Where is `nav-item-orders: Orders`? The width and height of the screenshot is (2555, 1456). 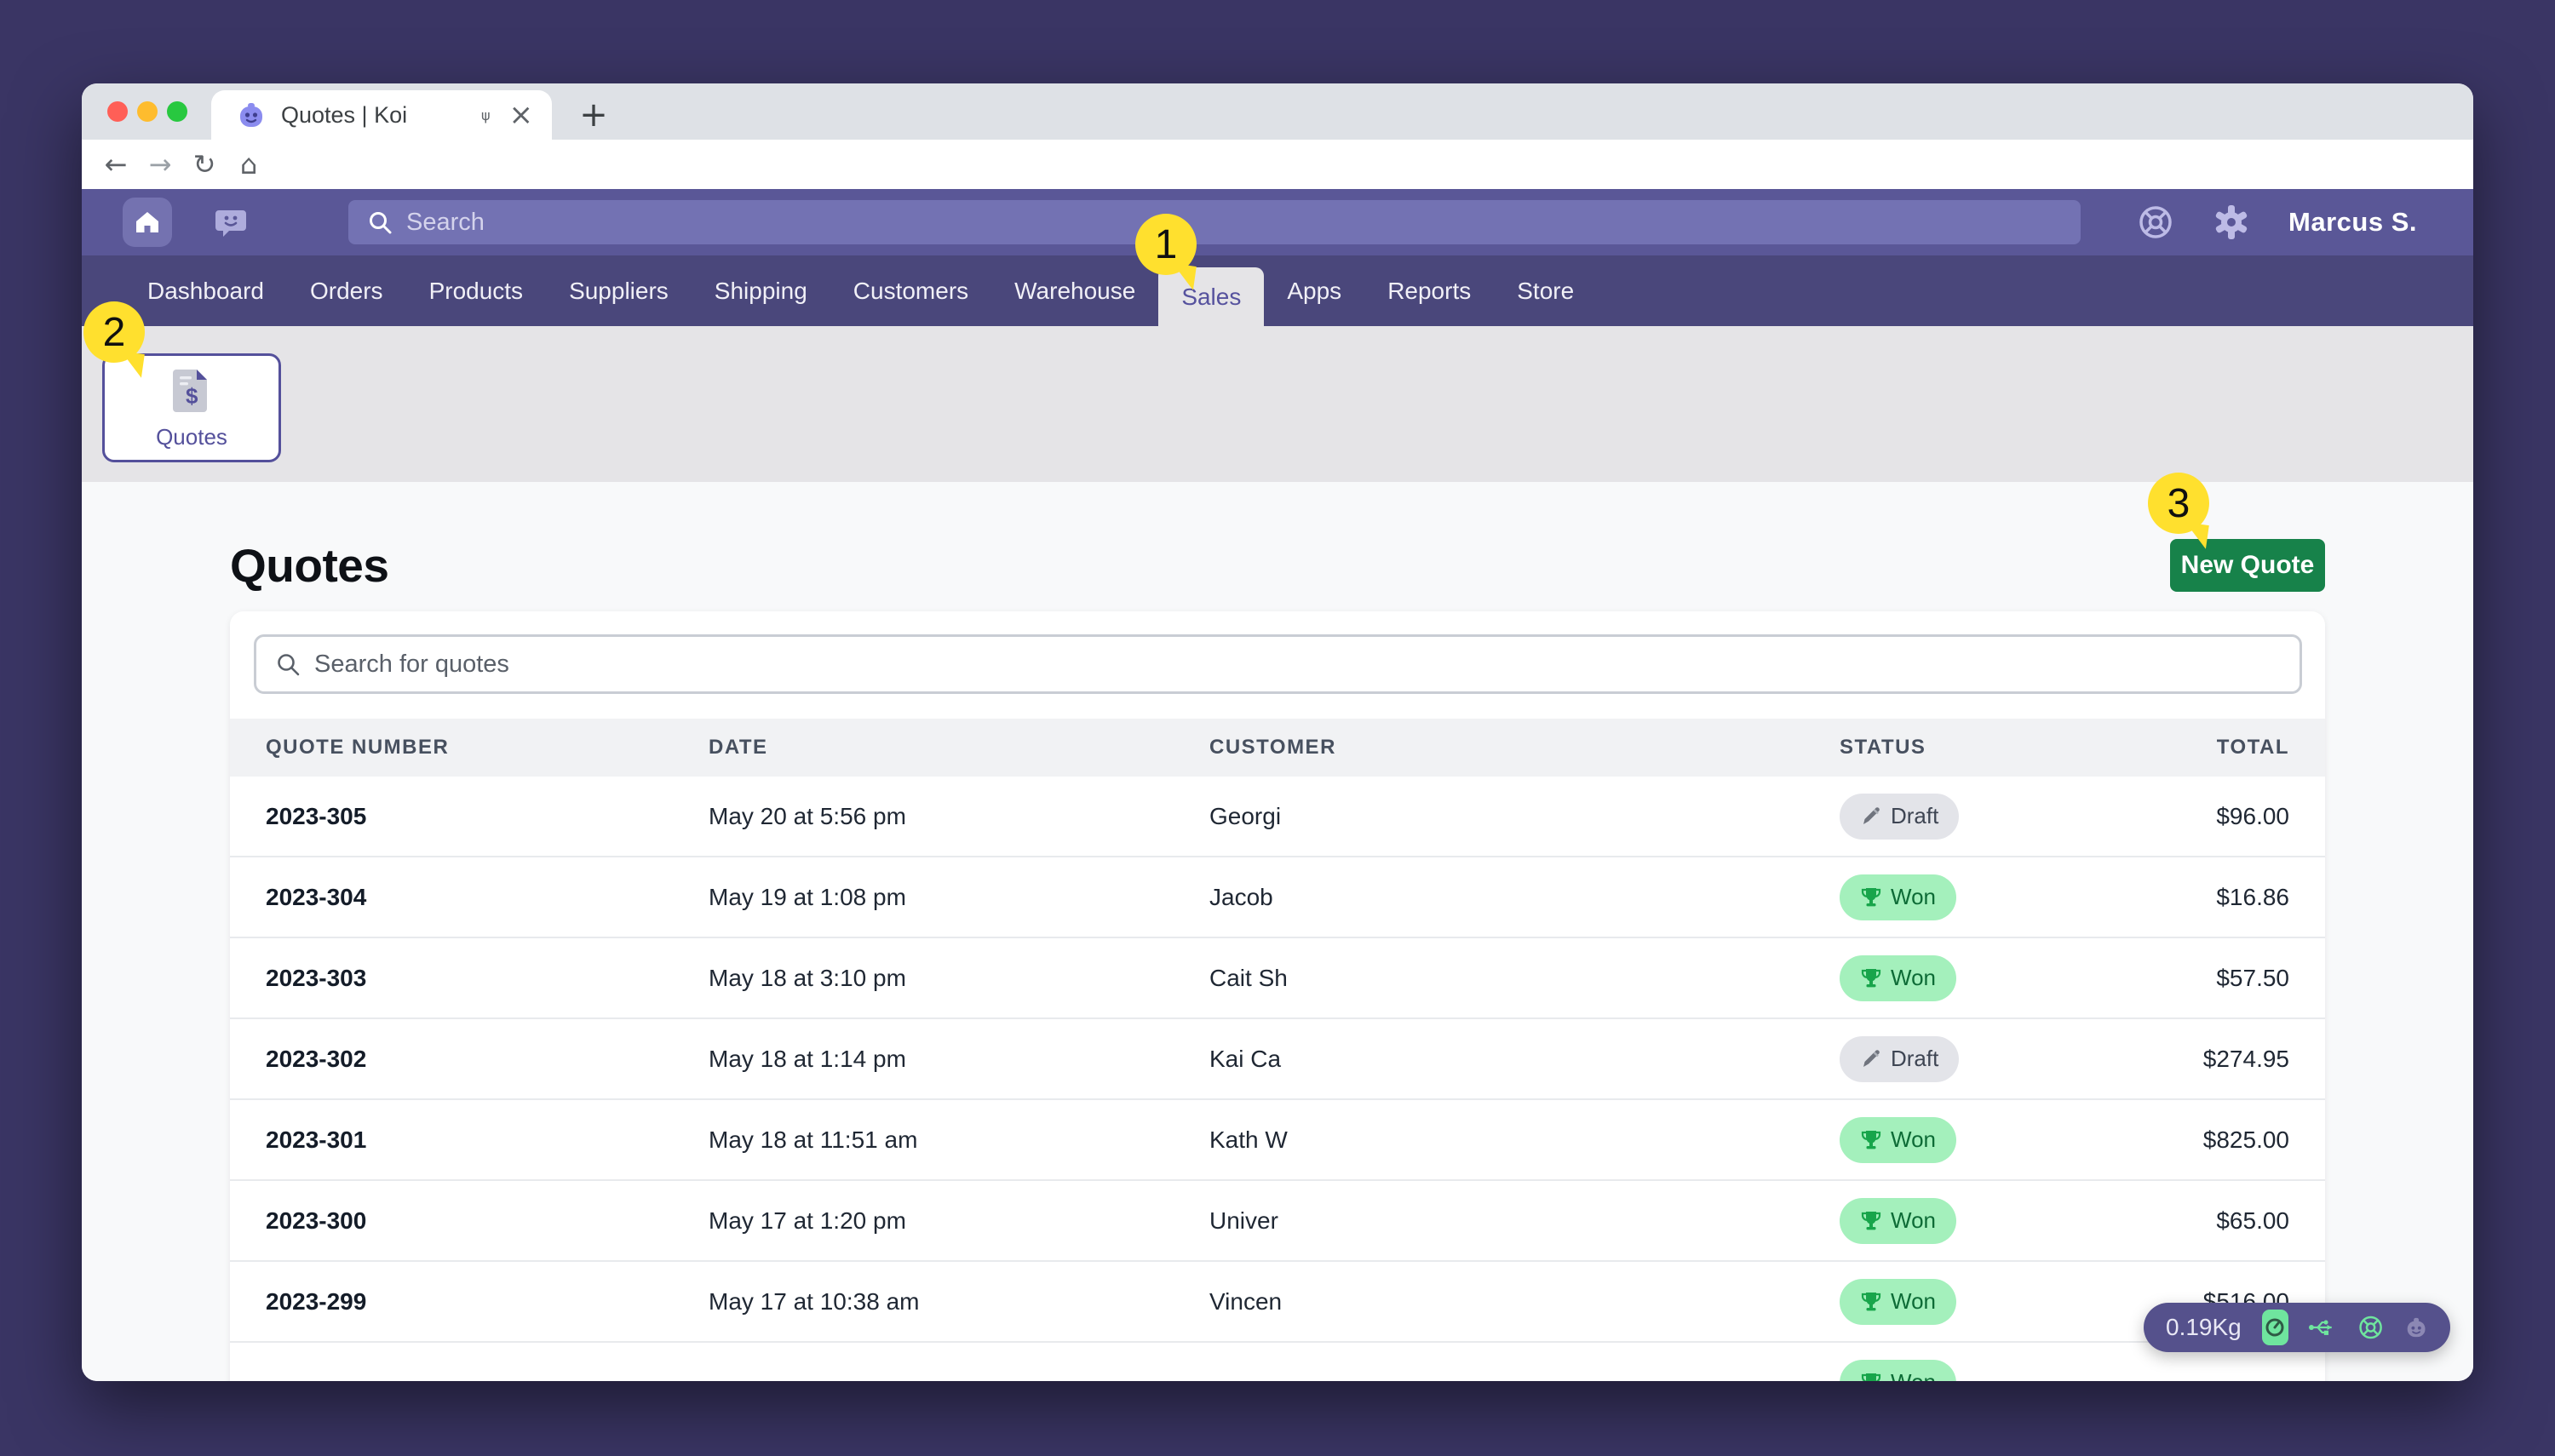
nav-item-orders: Orders is located at coordinates (346, 291).